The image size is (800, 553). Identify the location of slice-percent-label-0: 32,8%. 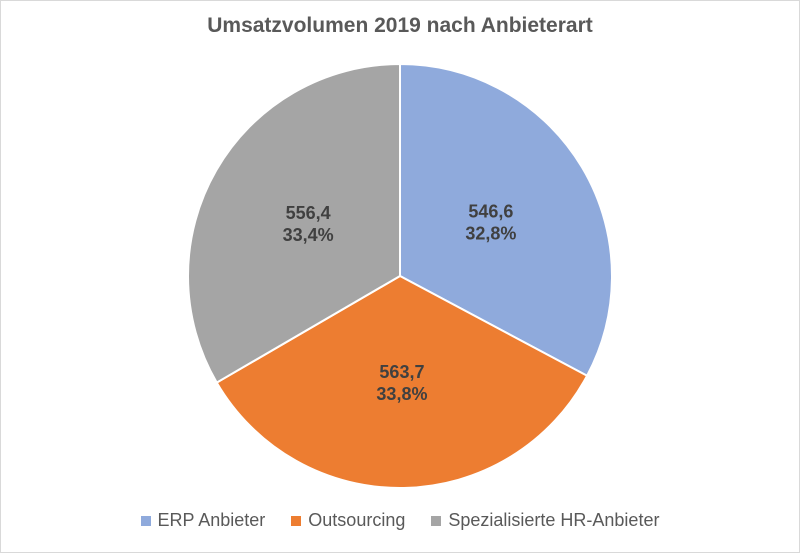
(490, 233).